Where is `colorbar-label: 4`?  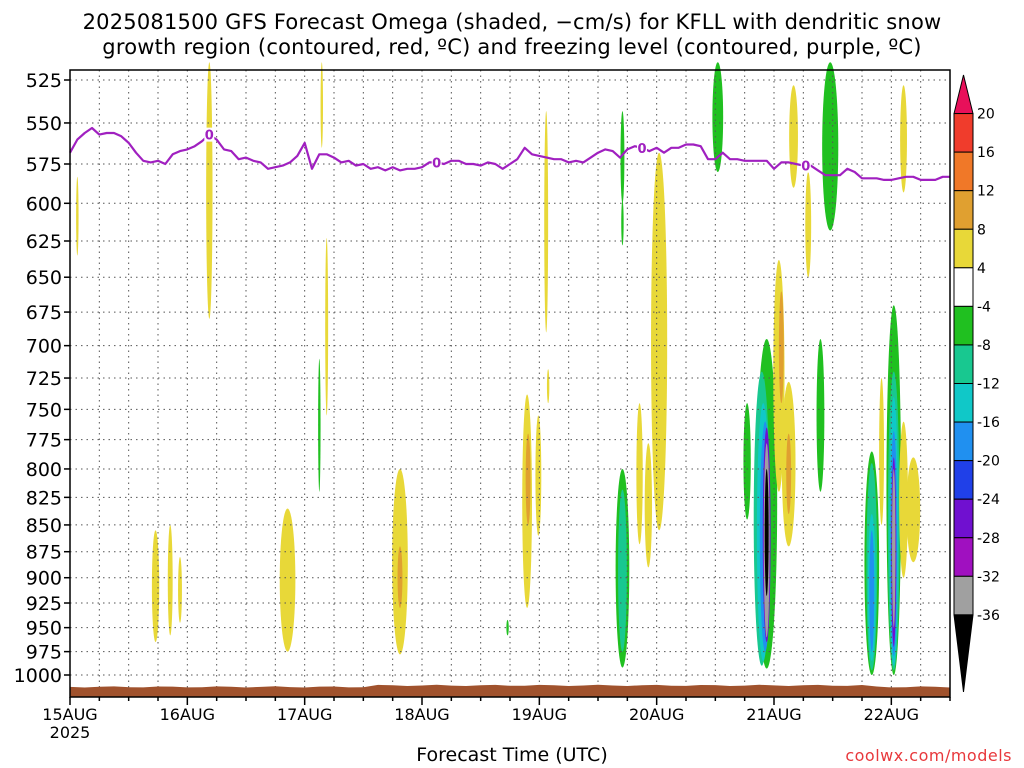 colorbar-label: 4 is located at coordinates (981, 269).